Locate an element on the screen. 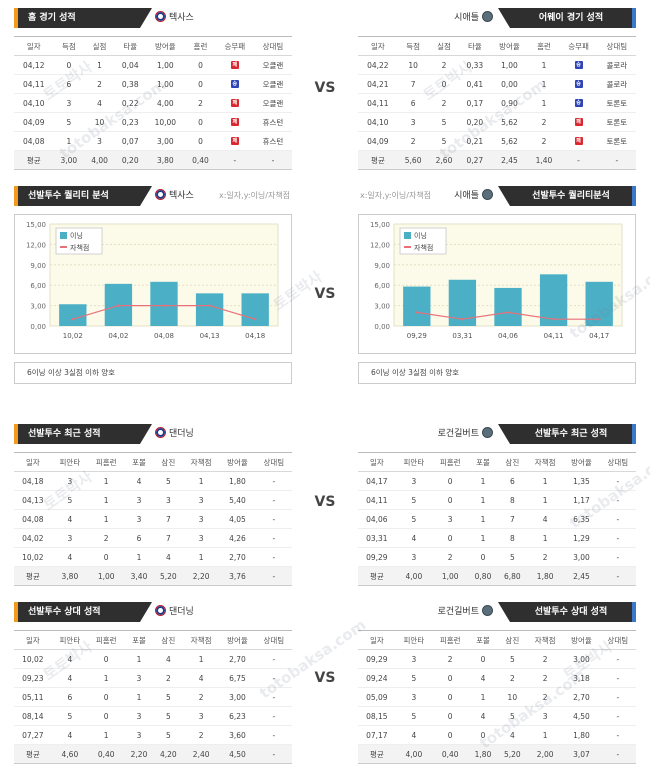 The width and height of the screenshot is (650, 778). average-cell: 평균 is located at coordinates (378, 160).